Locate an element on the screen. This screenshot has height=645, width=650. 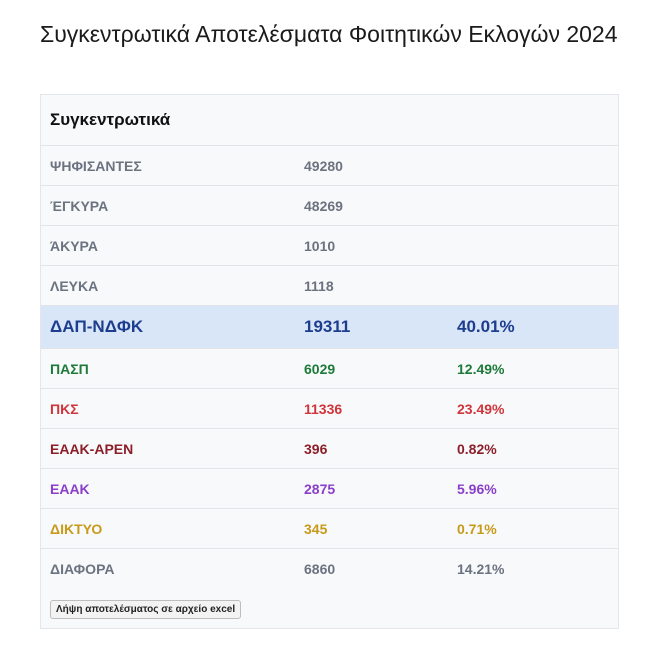
table-row-blank: ΛΕΥΚΑ 1118 is located at coordinates (329, 285).